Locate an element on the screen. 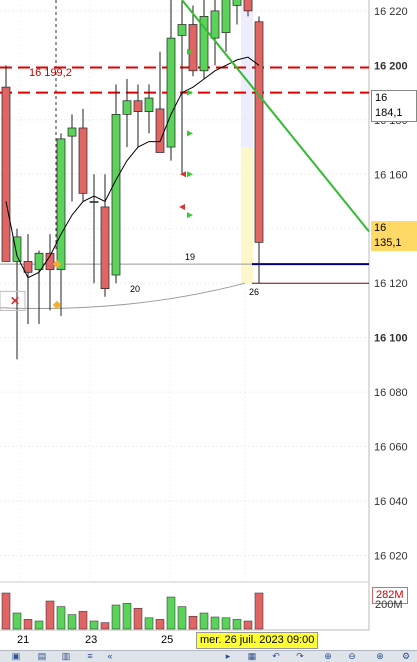 The image size is (417, 662). volume-bars is located at coordinates (132, 611).